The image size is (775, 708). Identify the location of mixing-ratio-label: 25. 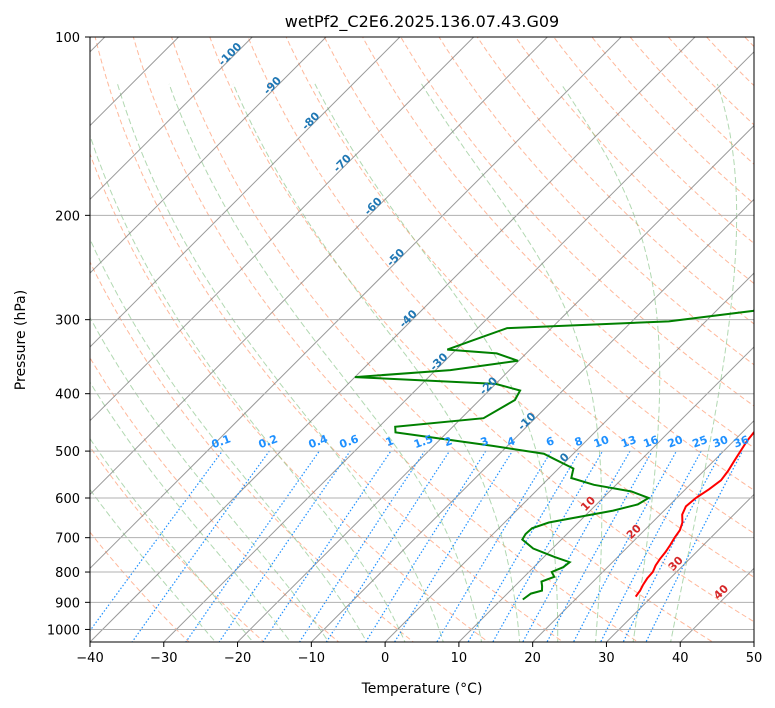
(700, 441).